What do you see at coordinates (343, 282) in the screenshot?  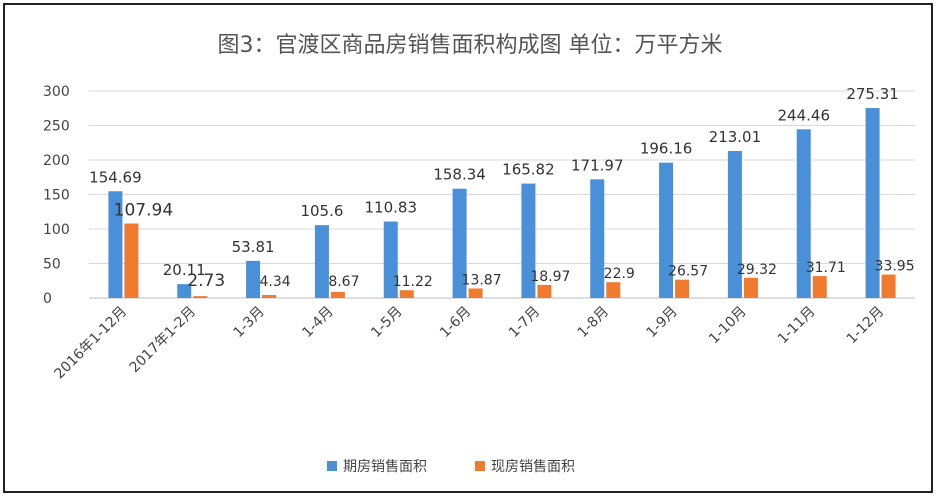 I see `data-label-series2: 8.67` at bounding box center [343, 282].